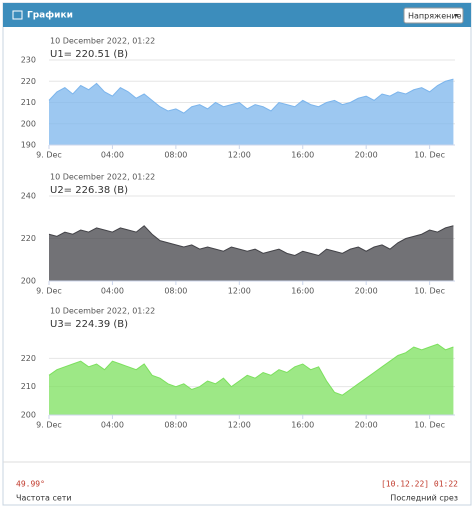 The image size is (474, 512). I want to click on header-title: Графики, so click(50, 16).